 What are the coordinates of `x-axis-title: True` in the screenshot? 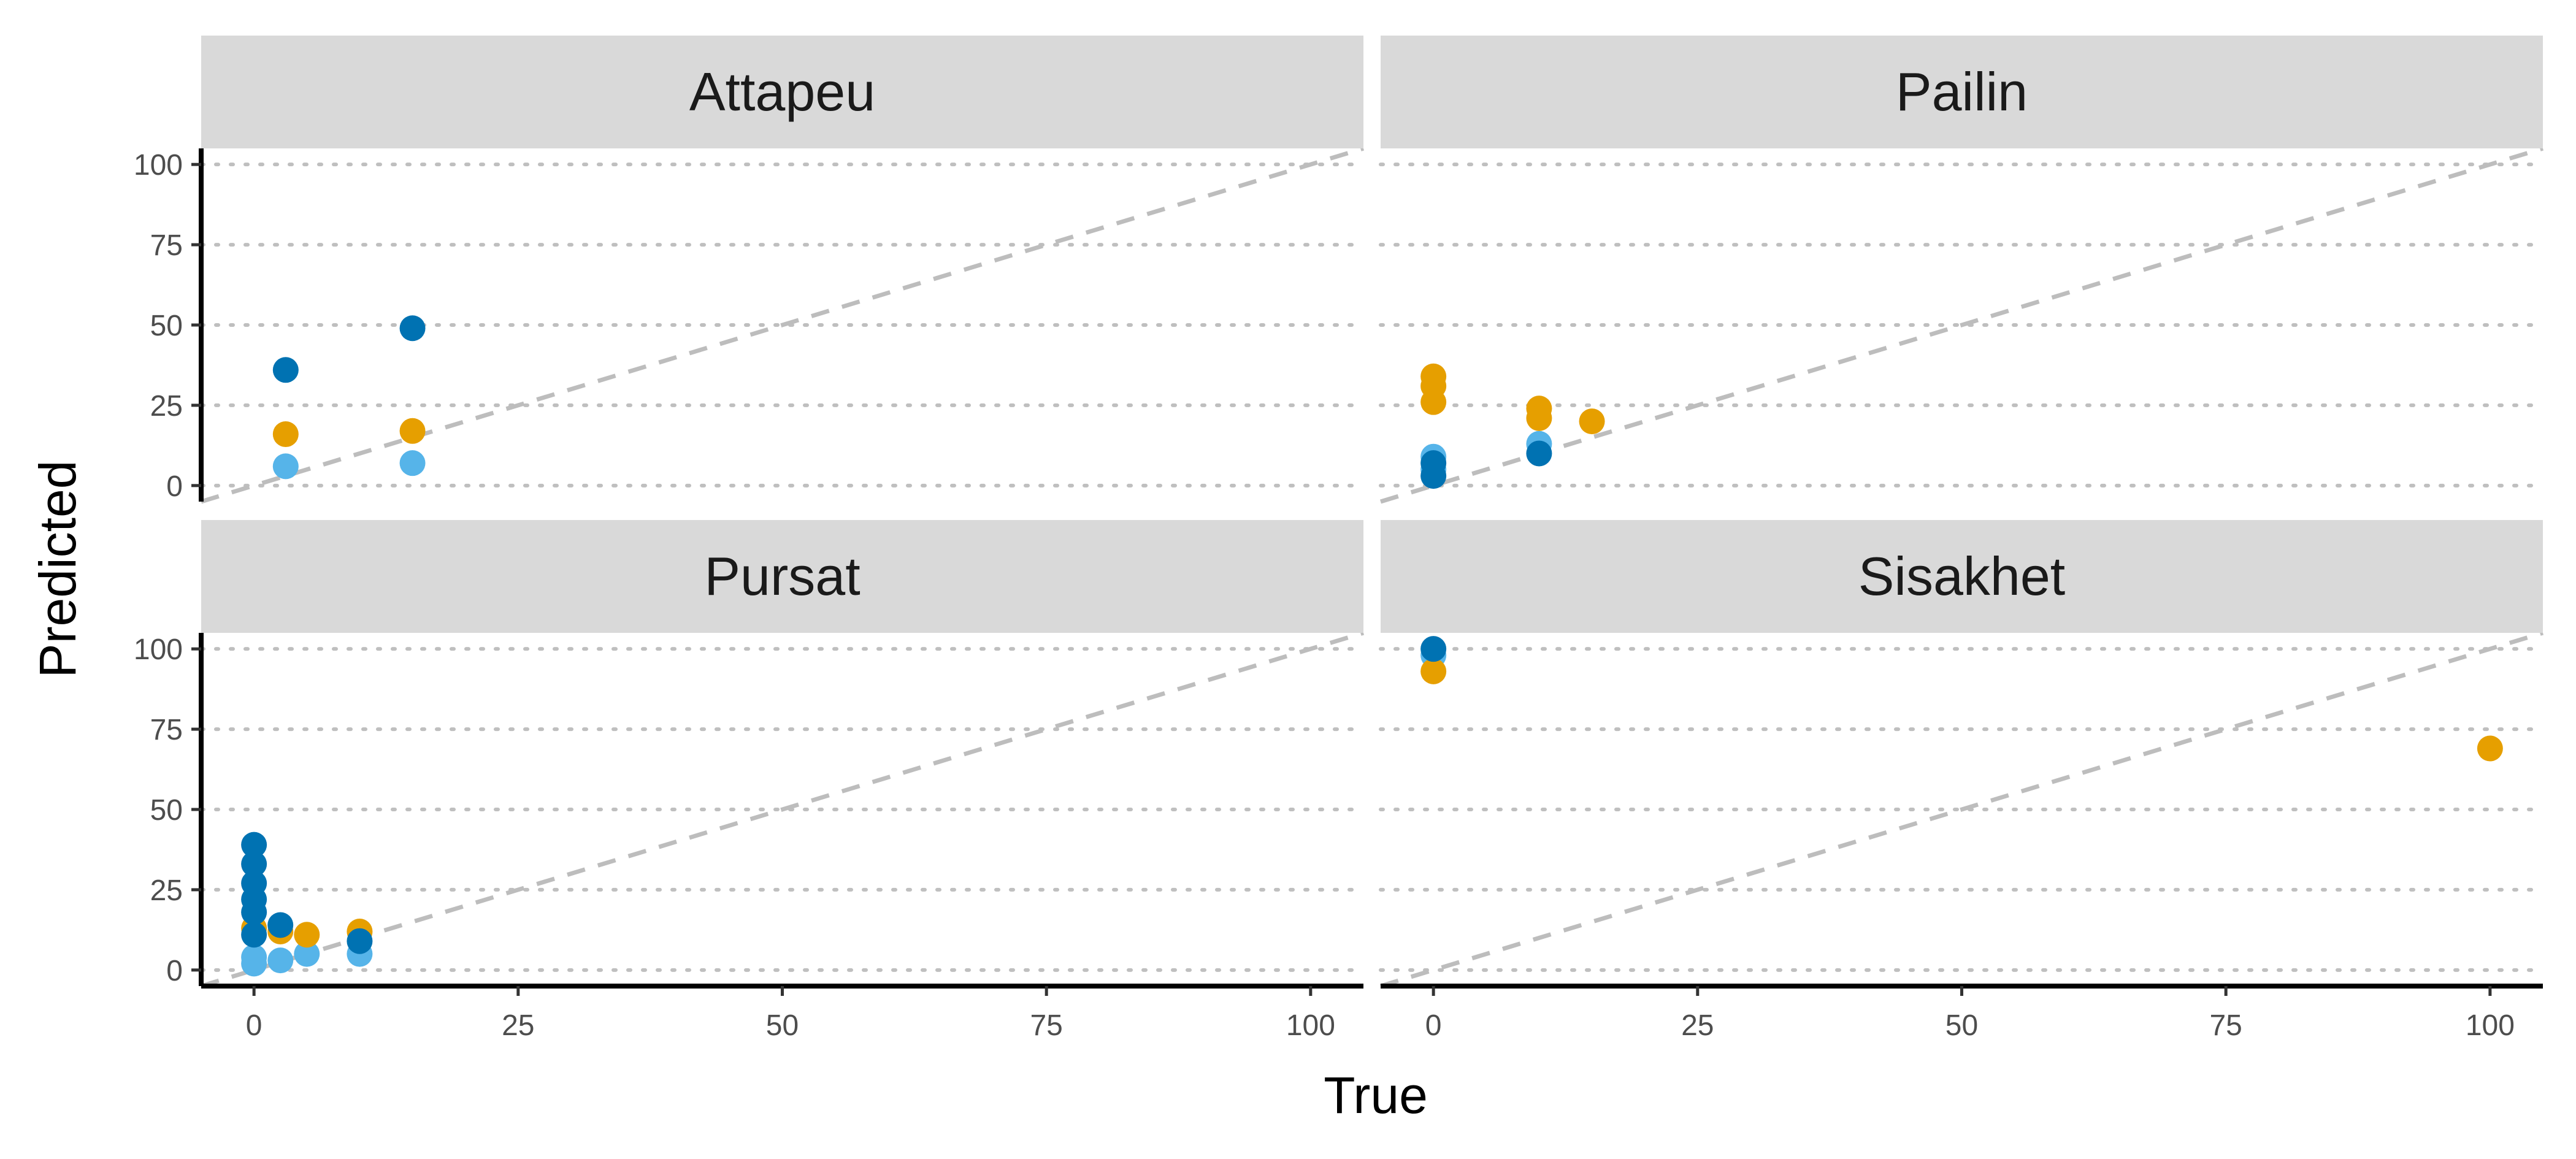 It's located at (1376, 1095).